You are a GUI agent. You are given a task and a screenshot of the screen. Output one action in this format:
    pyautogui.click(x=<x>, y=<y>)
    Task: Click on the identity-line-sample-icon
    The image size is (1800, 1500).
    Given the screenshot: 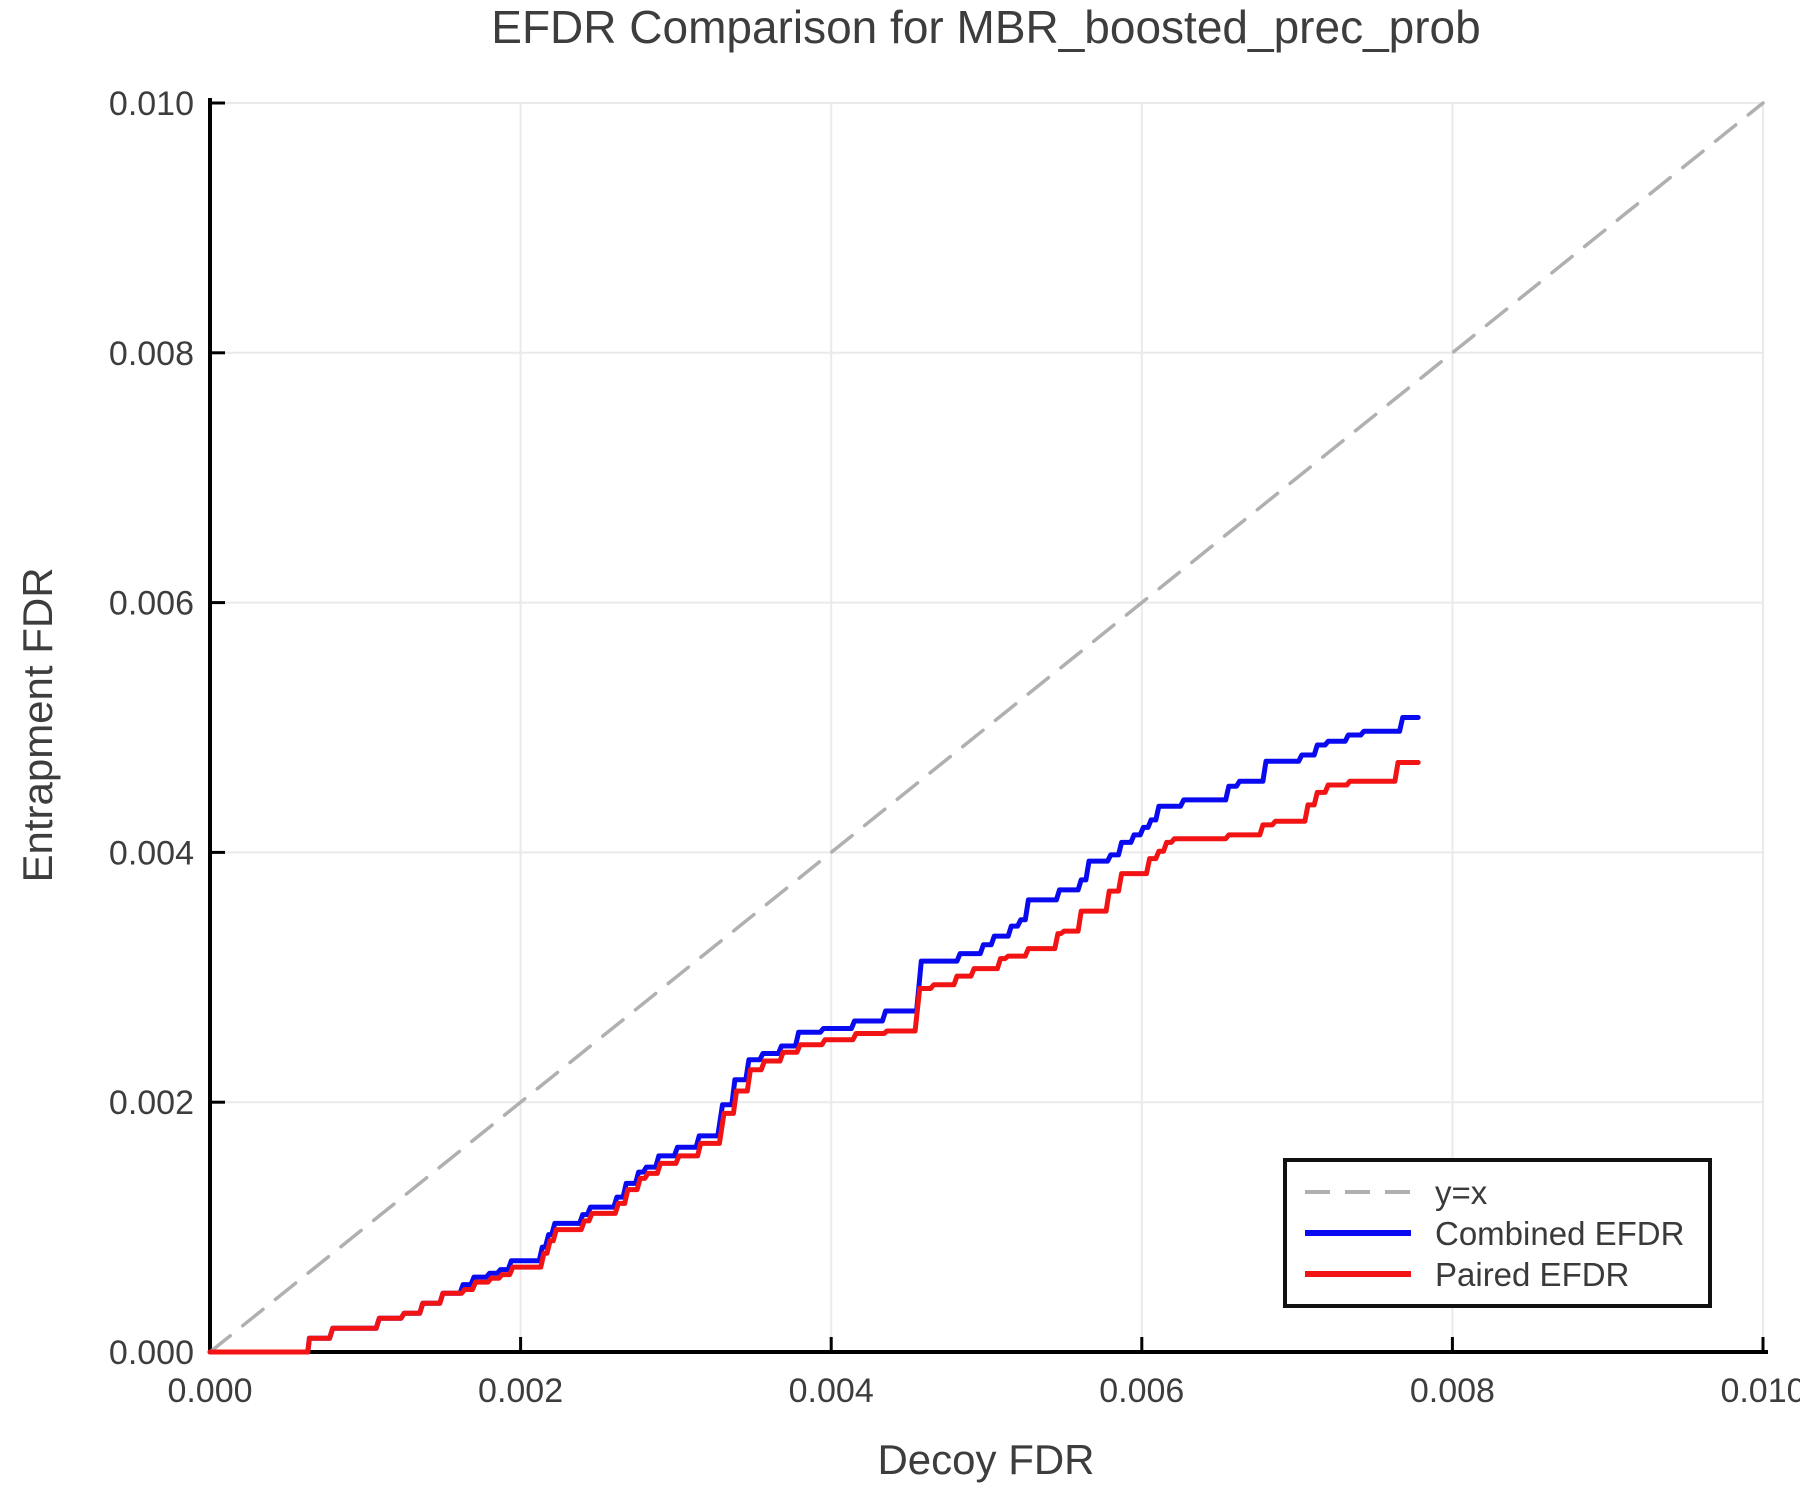 What is the action you would take?
    pyautogui.click(x=1358, y=1192)
    